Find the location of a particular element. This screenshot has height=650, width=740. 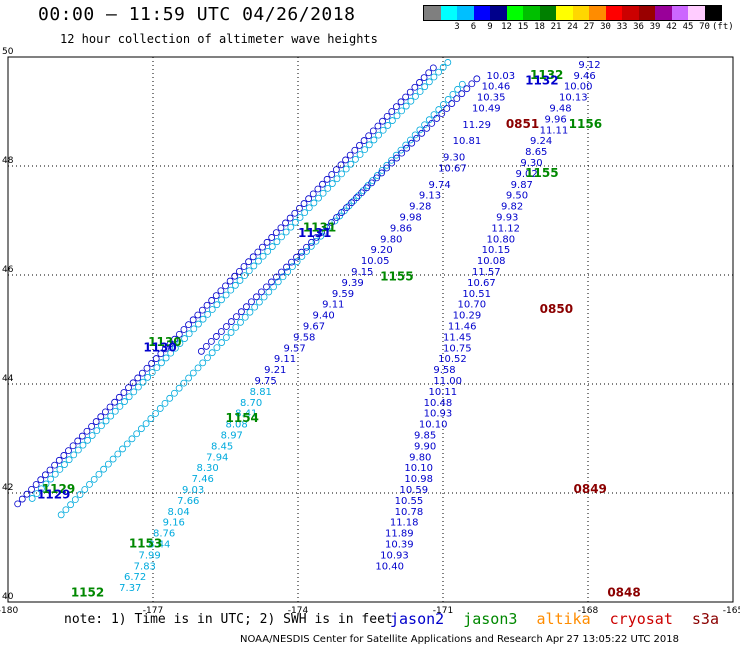

swh-value-jason2: 10.08 is located at coordinates (491, 261).